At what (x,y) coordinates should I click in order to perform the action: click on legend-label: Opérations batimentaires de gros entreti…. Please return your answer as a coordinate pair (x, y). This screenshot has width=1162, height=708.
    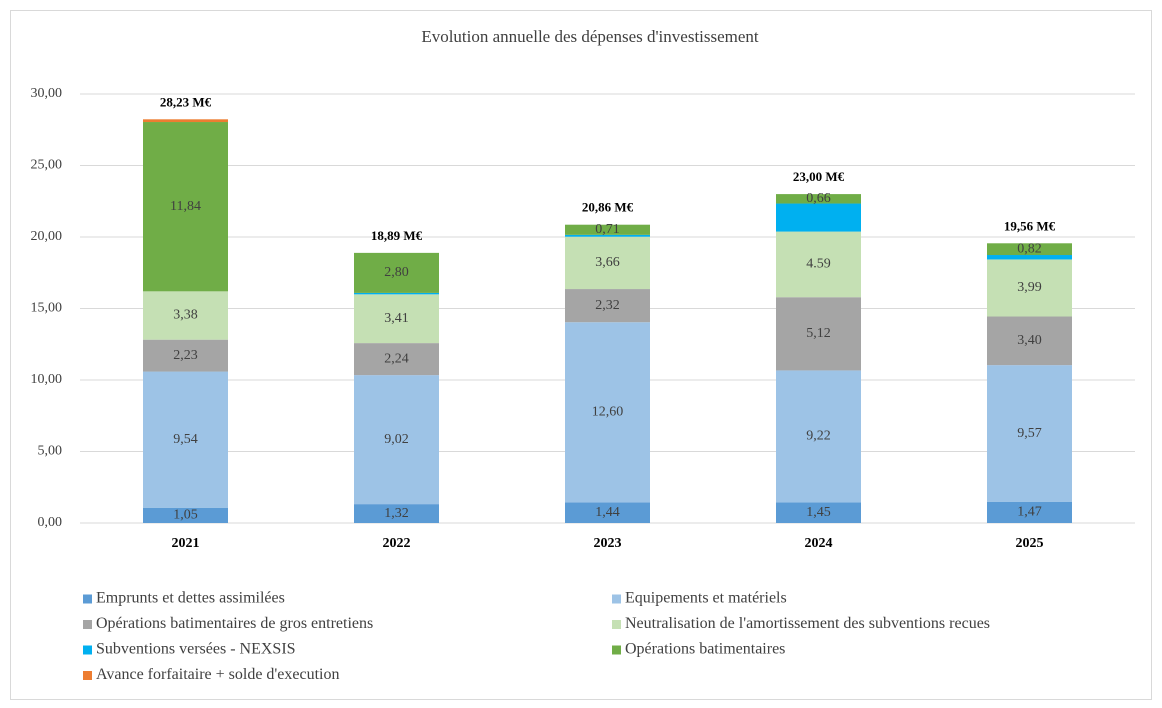
    Looking at the image, I should click on (234, 623).